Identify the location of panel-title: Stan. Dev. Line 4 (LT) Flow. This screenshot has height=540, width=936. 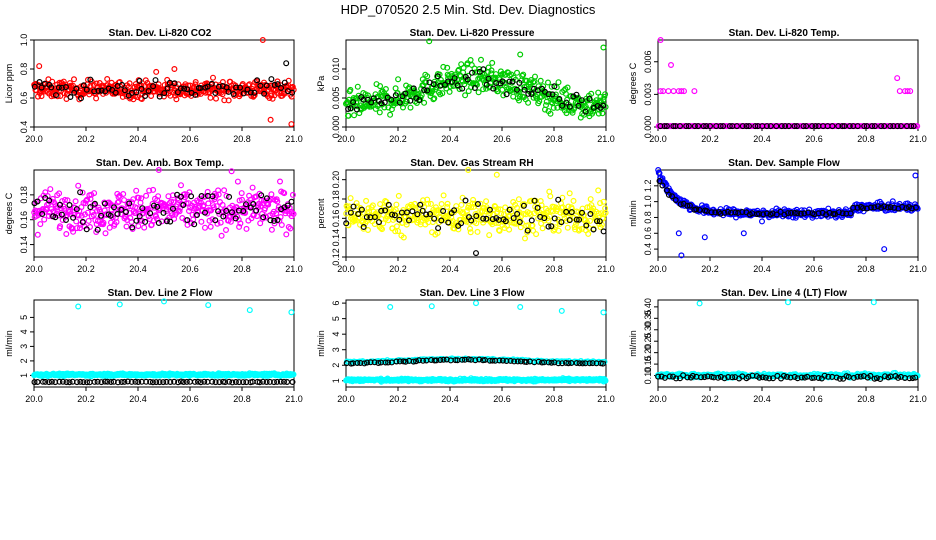
(784, 293).